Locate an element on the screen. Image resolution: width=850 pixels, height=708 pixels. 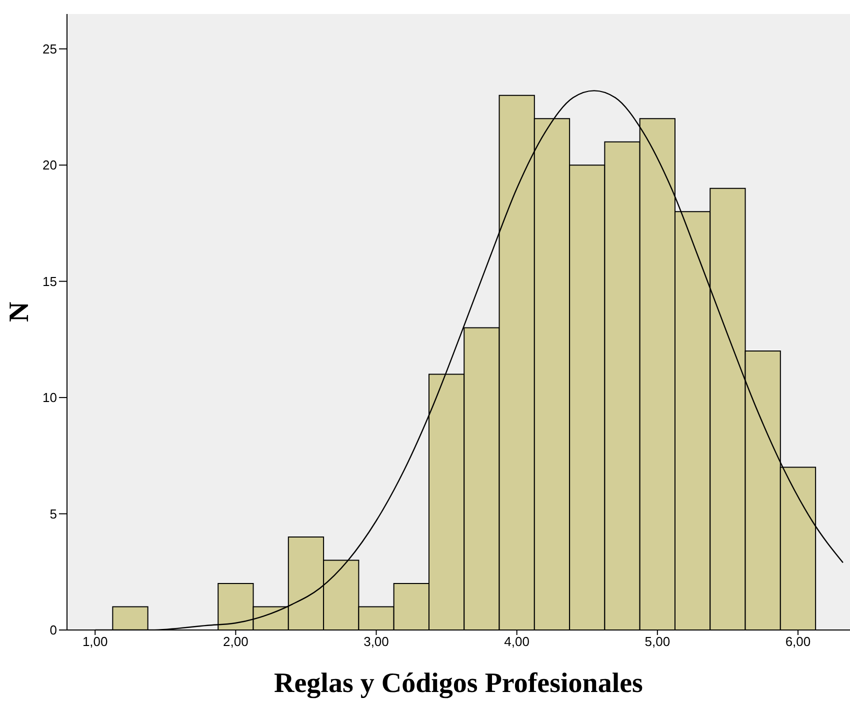
x-tick-label: 1,00 is located at coordinates (95, 642).